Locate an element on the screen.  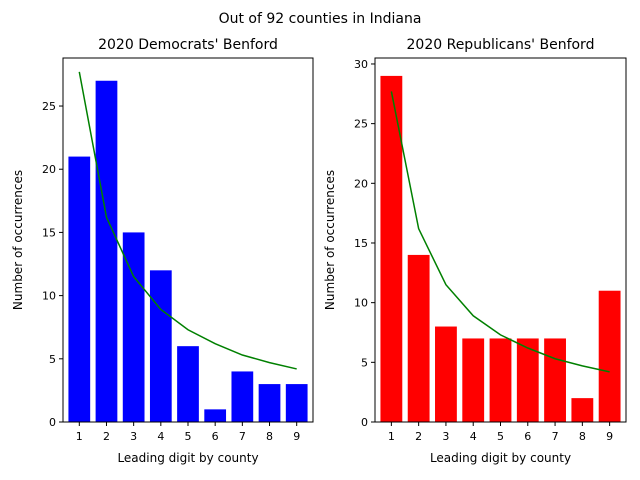
dem-x-tick-label: 4 is located at coordinates (160, 436).